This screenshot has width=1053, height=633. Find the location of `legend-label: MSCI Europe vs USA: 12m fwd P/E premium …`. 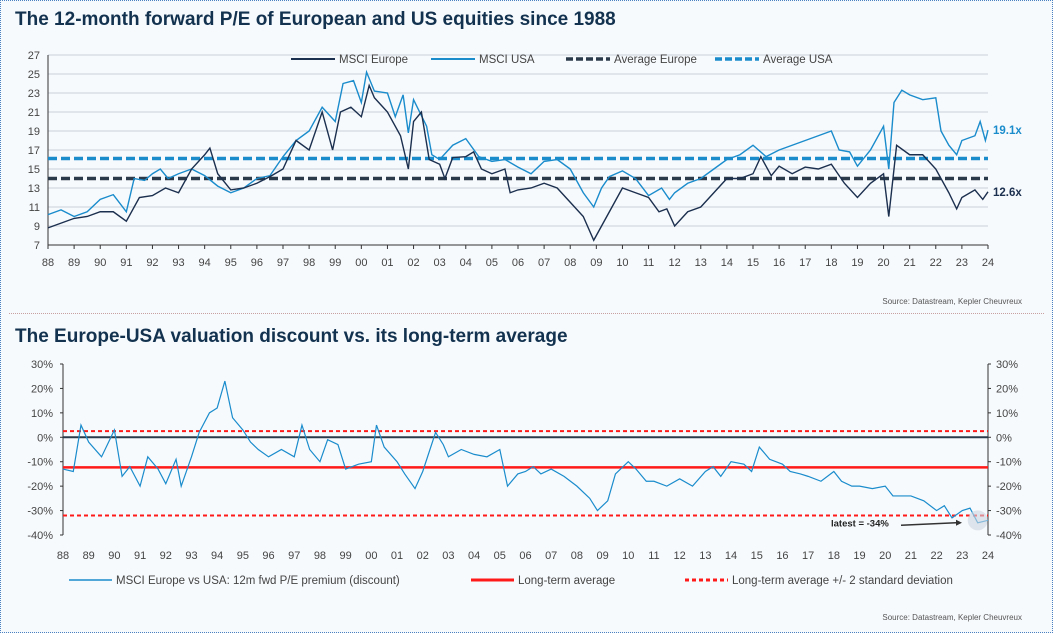

legend-label: MSCI Europe vs USA: 12m fwd P/E premium … is located at coordinates (258, 581).